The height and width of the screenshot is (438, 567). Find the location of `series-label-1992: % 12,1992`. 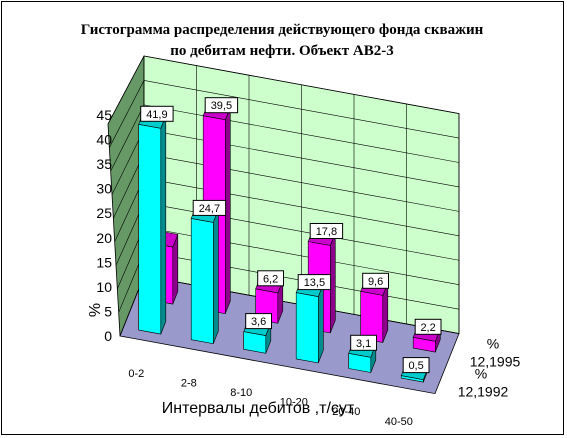

series-label-1992: % 12,1992 is located at coordinates (483, 383).